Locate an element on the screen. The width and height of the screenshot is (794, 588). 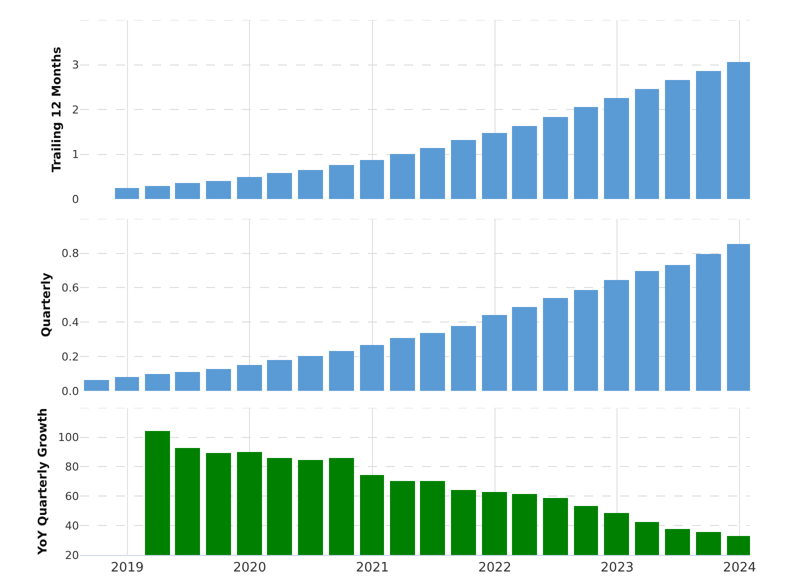
x-tick-label: 2021 is located at coordinates (372, 568).